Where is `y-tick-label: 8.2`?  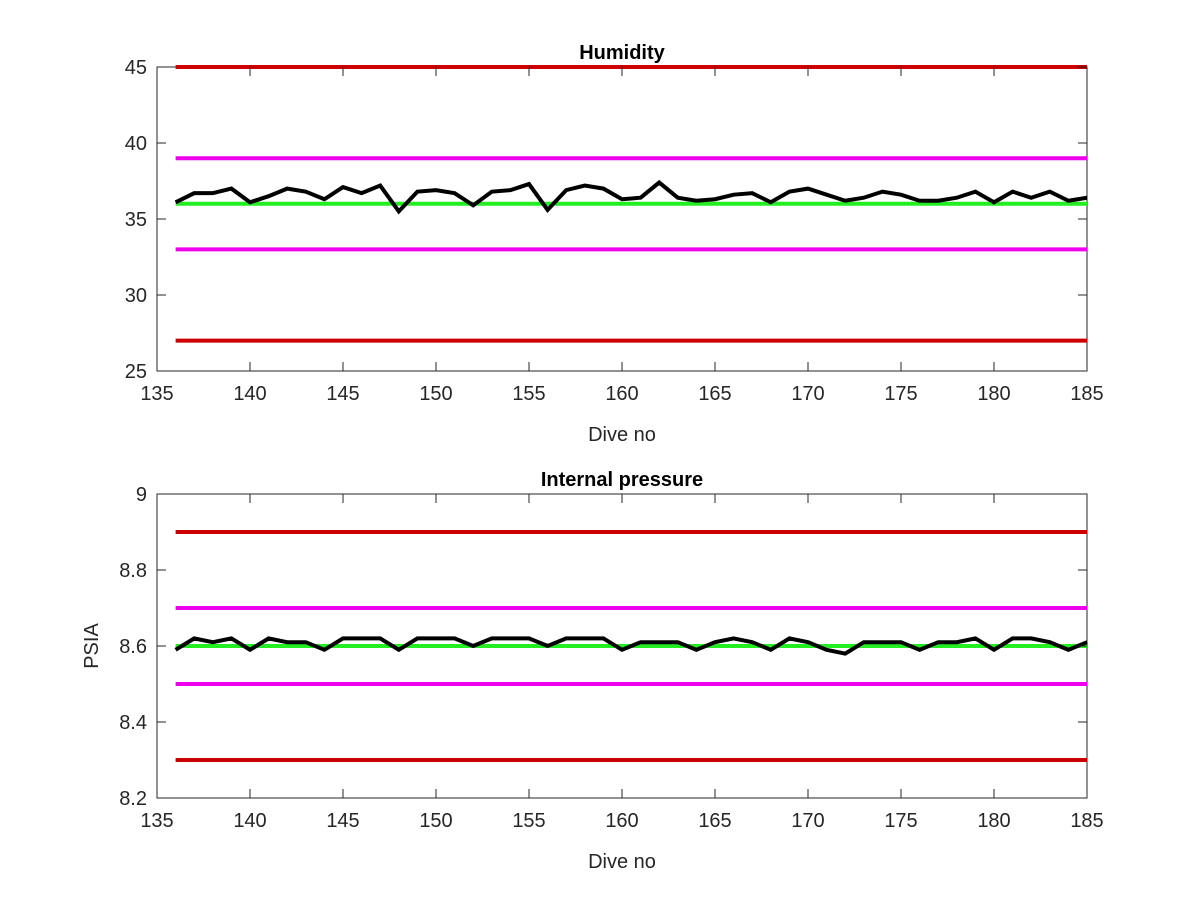
y-tick-label: 8.2 is located at coordinates (133, 799).